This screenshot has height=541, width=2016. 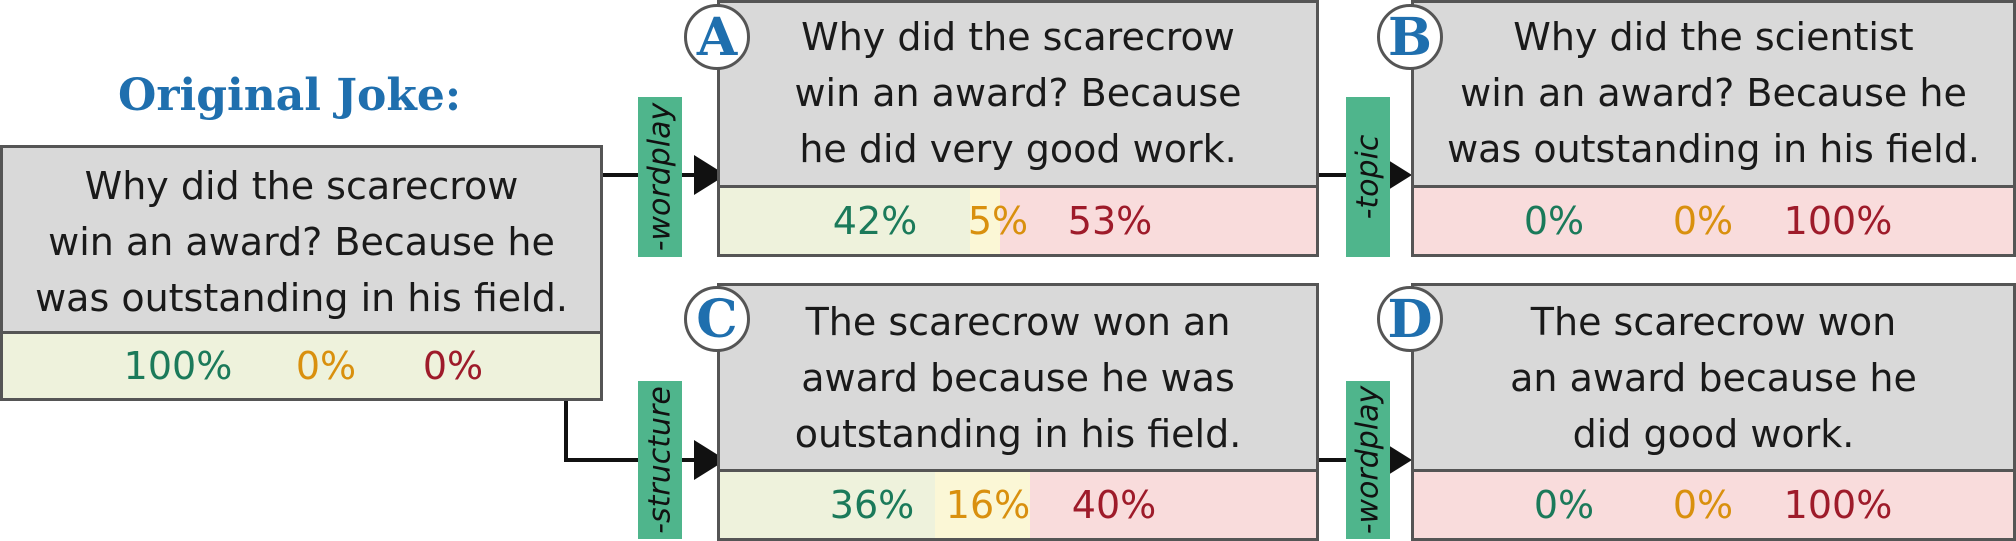 What do you see at coordinates (1410, 37) in the screenshot?
I see `badge-b: B` at bounding box center [1410, 37].